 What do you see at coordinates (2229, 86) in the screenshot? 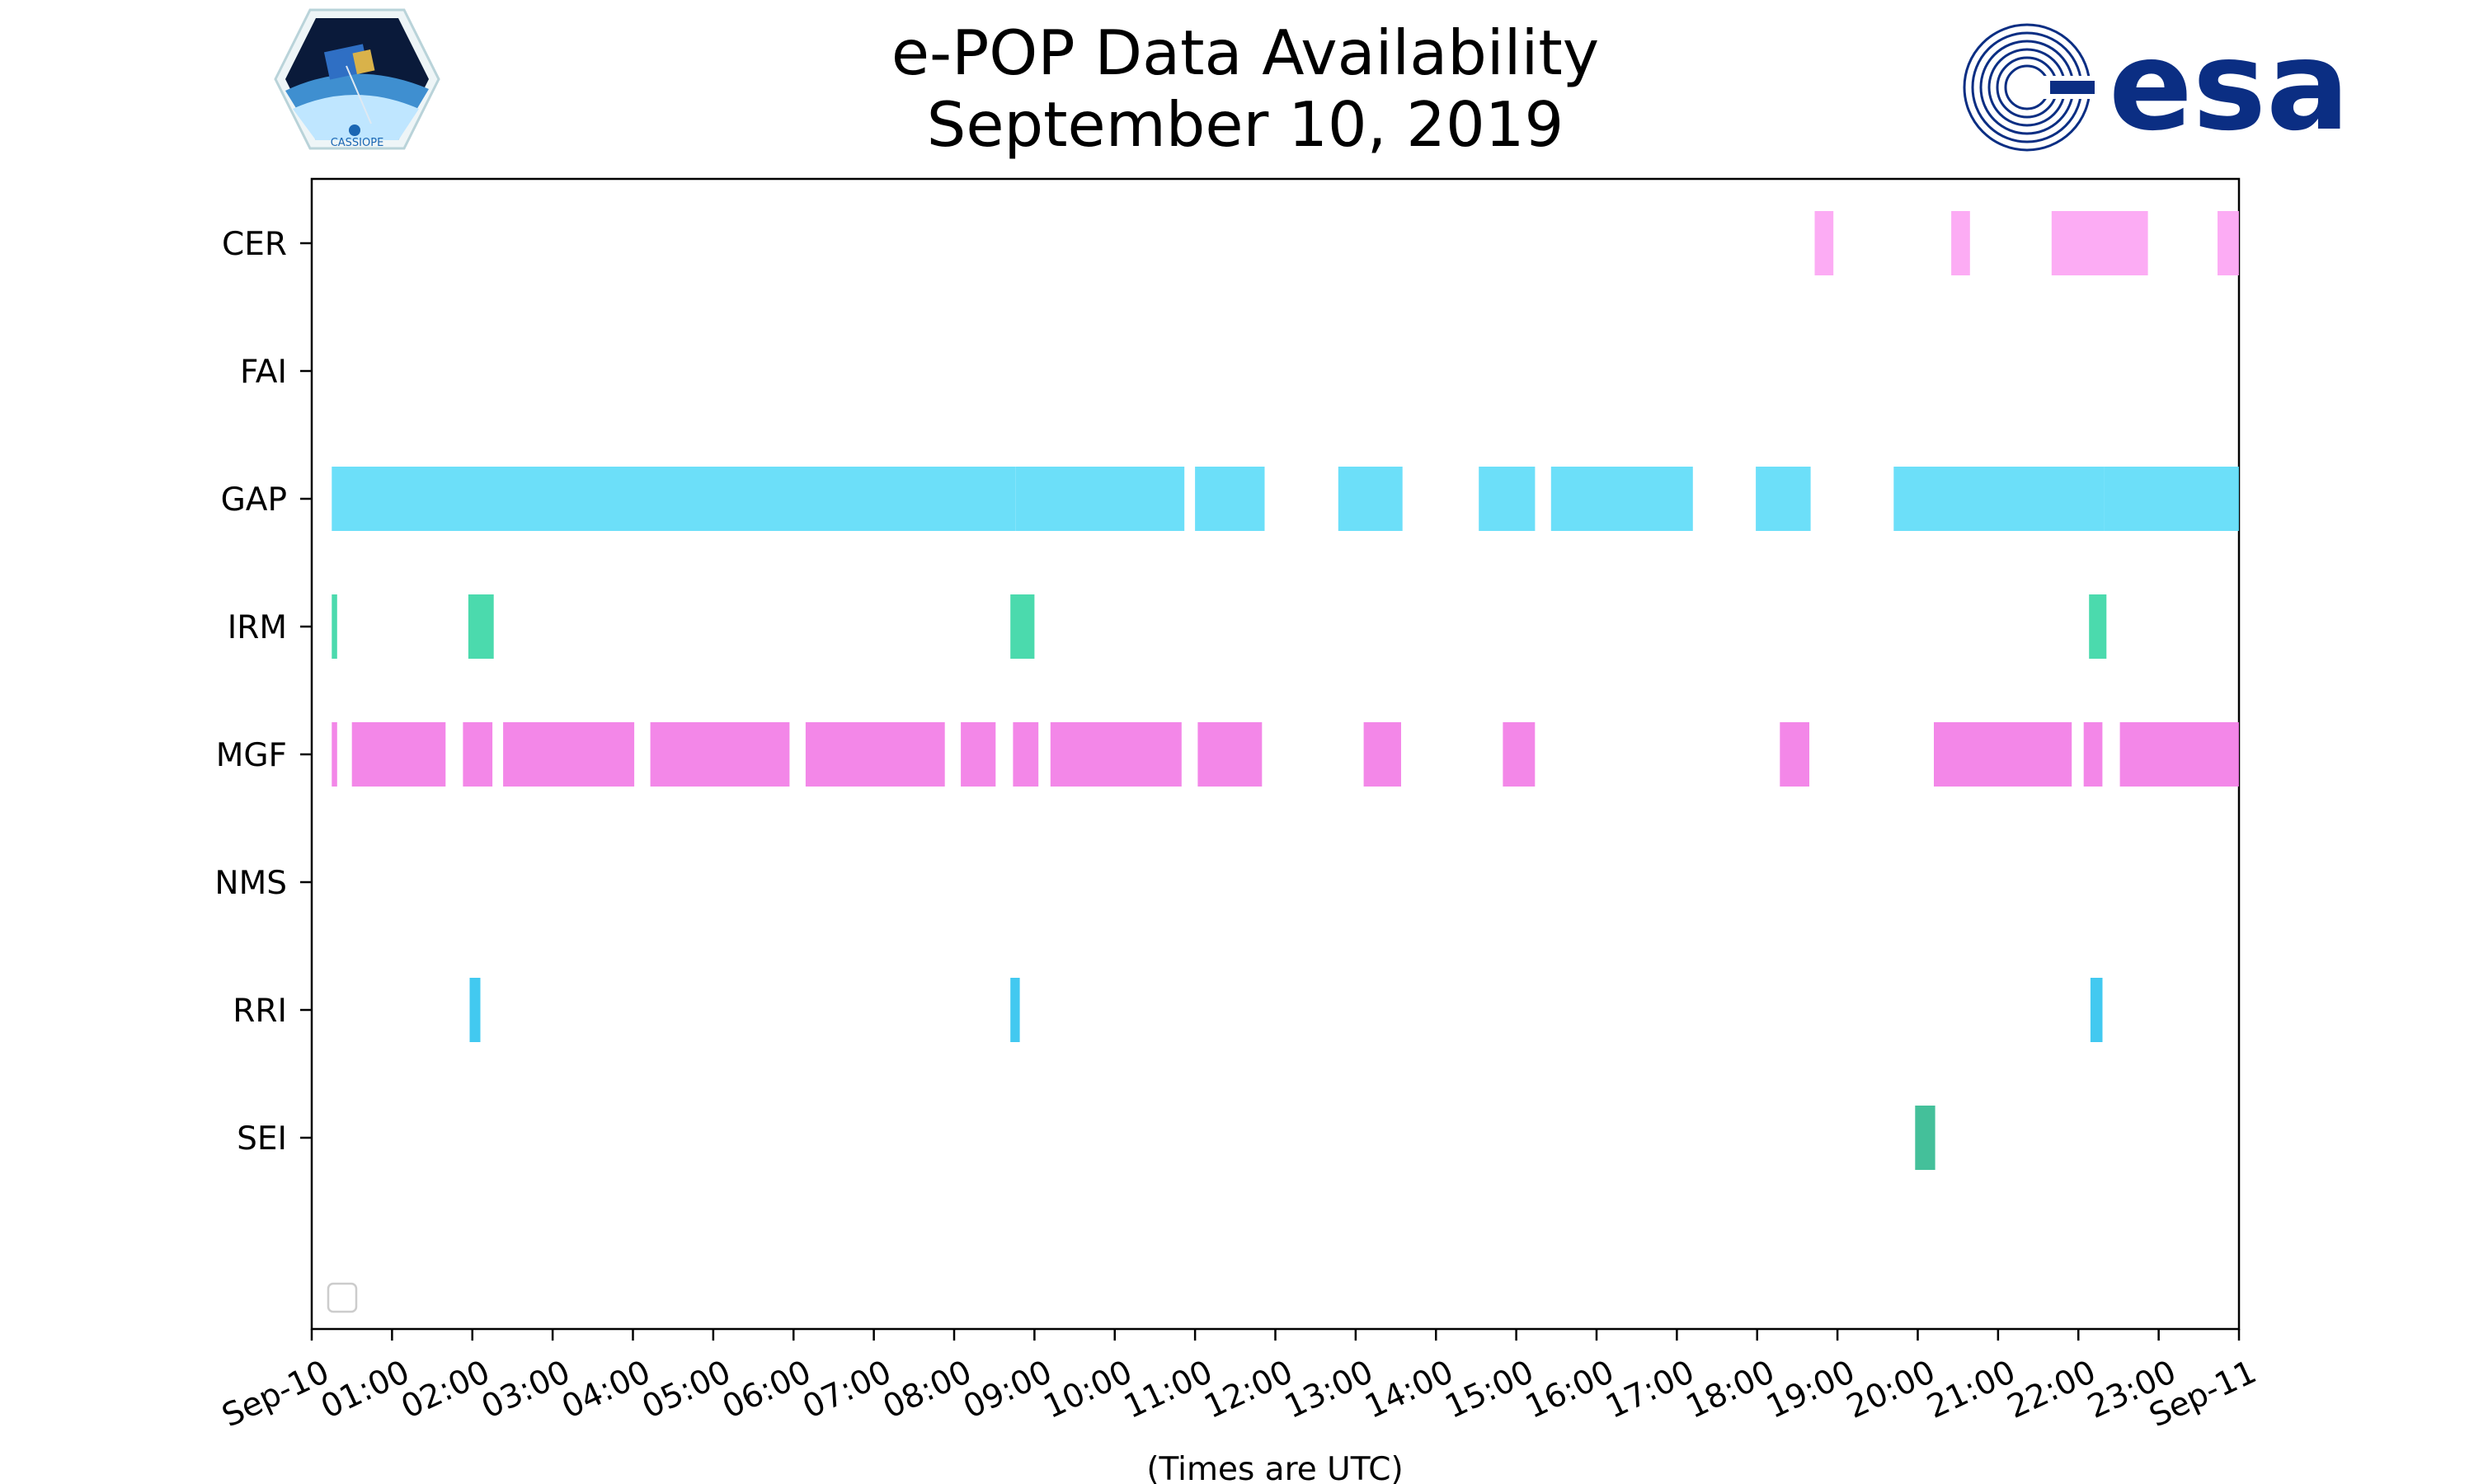
I see `svg-text: esa` at bounding box center [2229, 86].